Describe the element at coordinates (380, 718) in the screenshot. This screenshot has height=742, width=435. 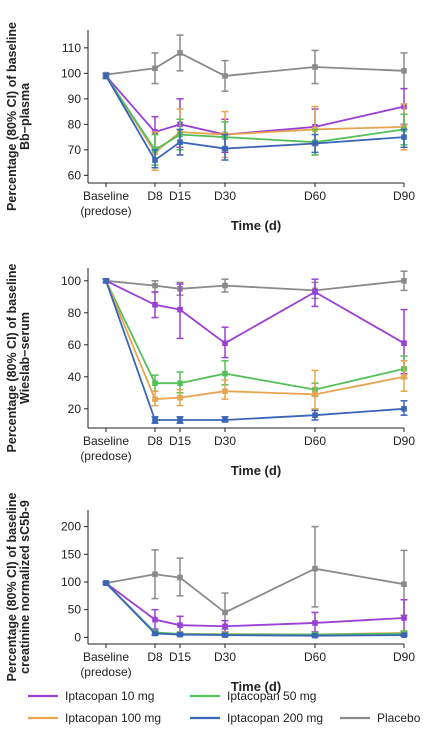
I see `legend-item-placebo: Placebo` at that location.